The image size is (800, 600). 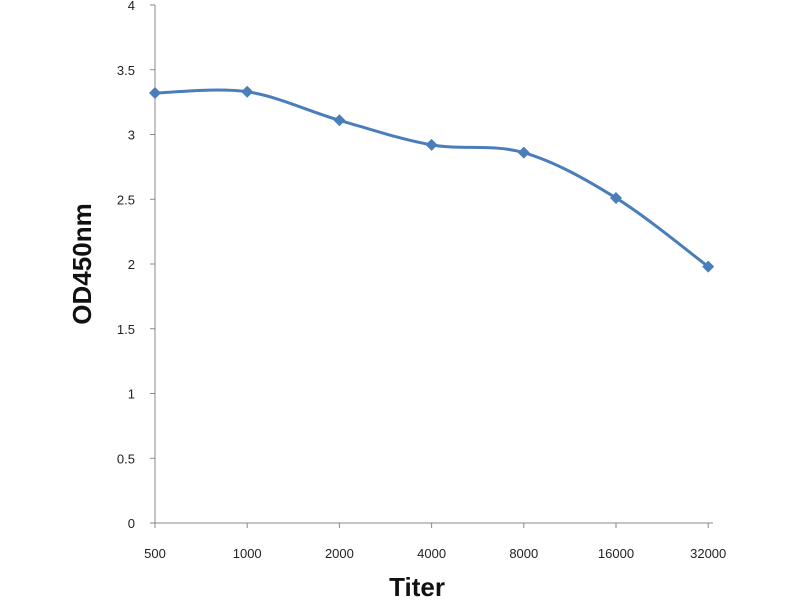 I want to click on x-tick-label: 500, so click(x=155, y=553).